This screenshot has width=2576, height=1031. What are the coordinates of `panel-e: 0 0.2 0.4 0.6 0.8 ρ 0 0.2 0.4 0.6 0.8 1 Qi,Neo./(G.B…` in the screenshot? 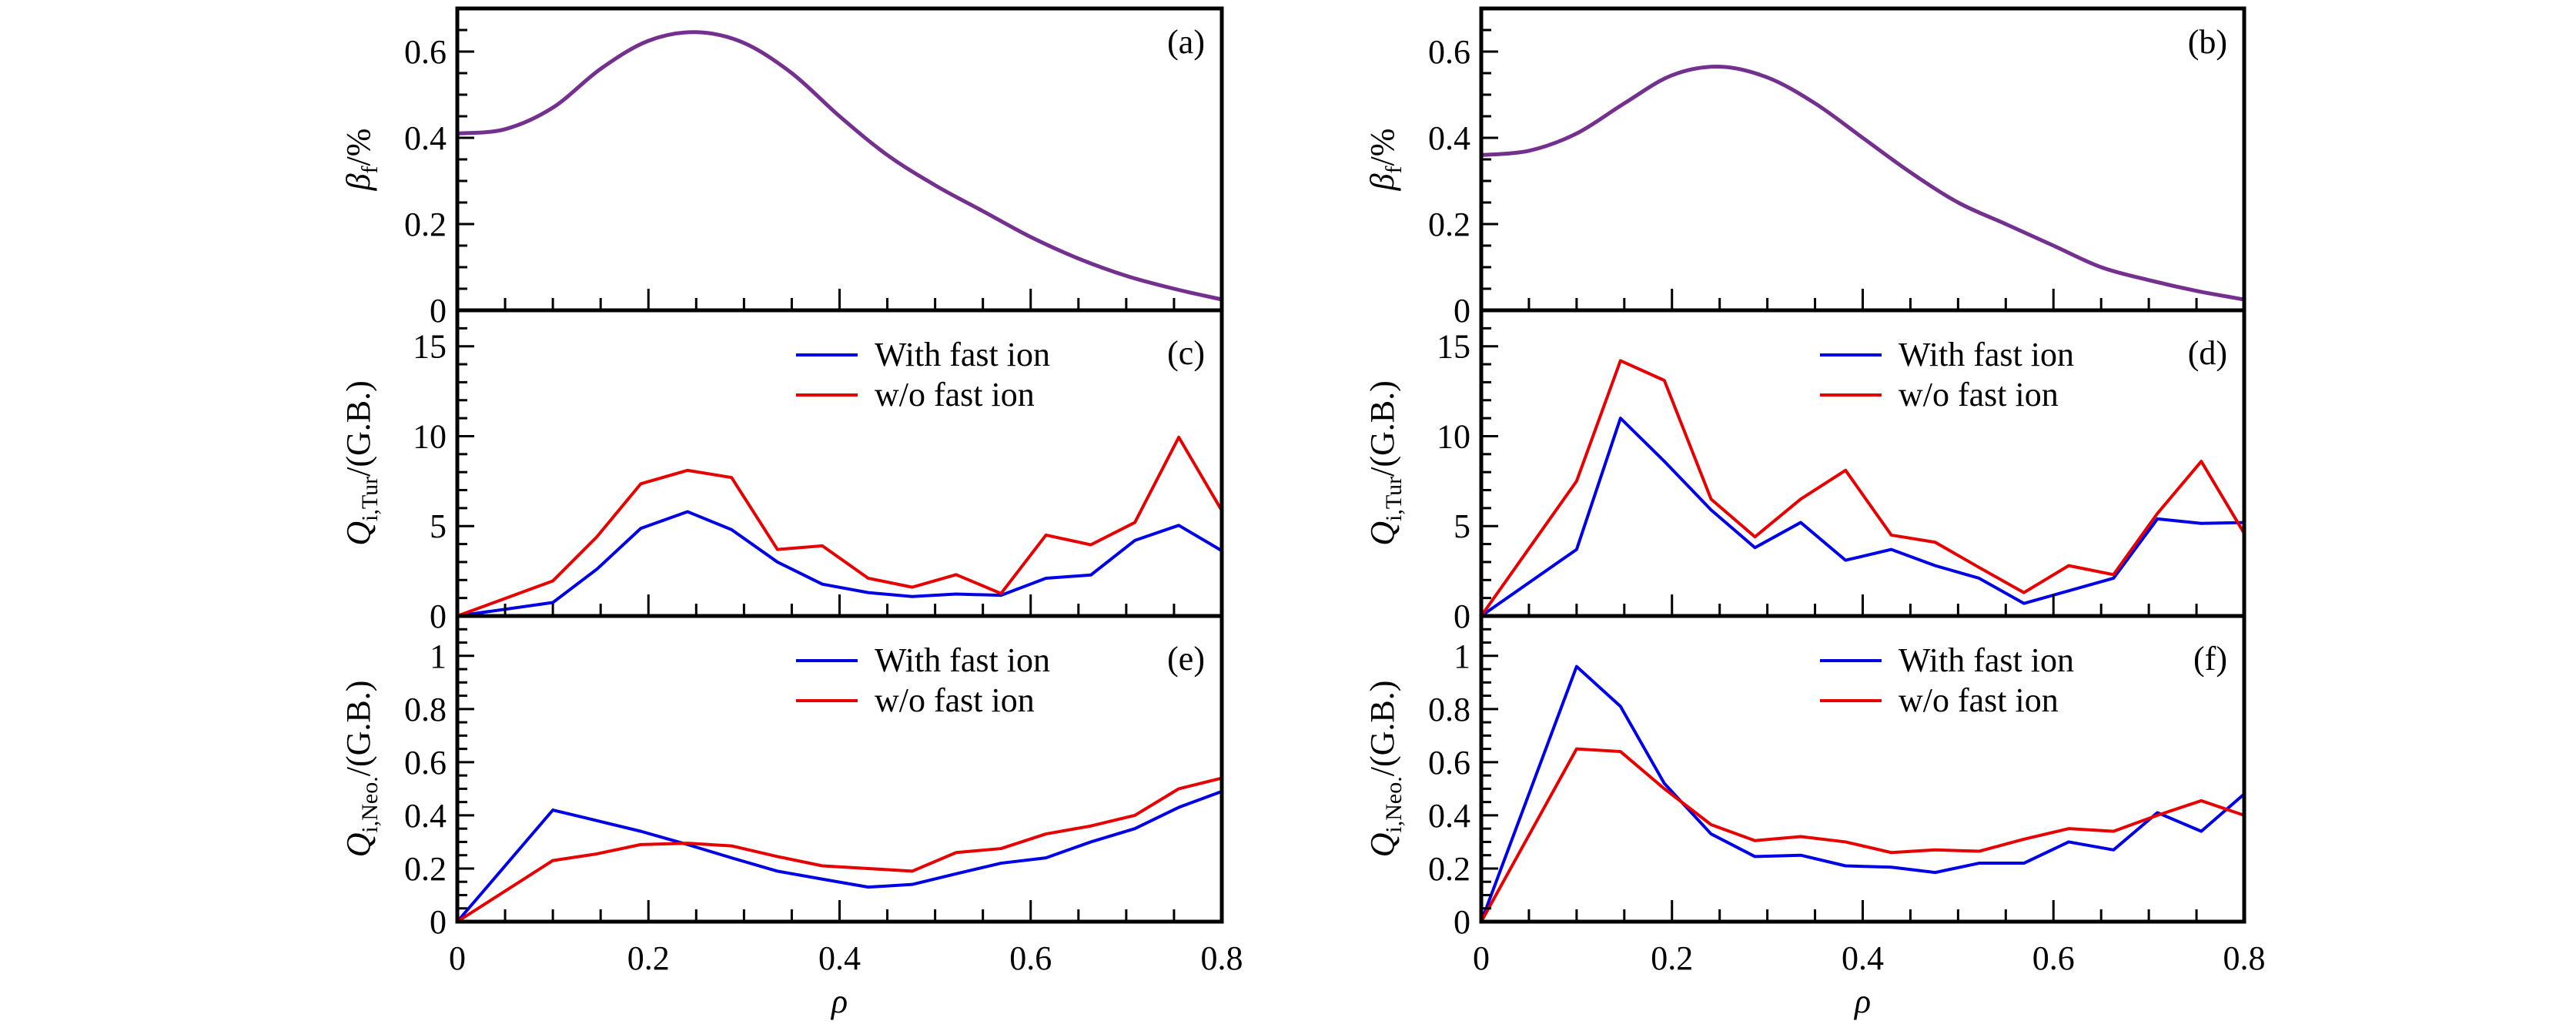 It's located at (791, 817).